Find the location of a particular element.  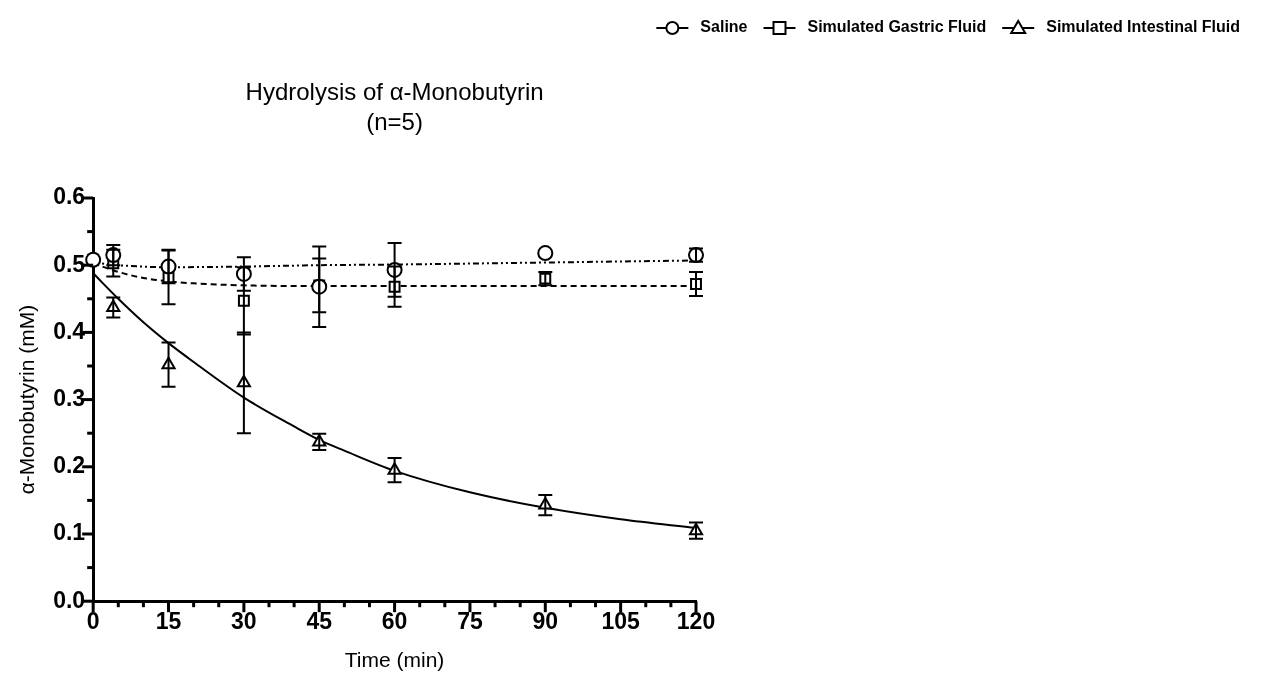

y-tick-label: 0.0 is located at coordinates (69, 599).